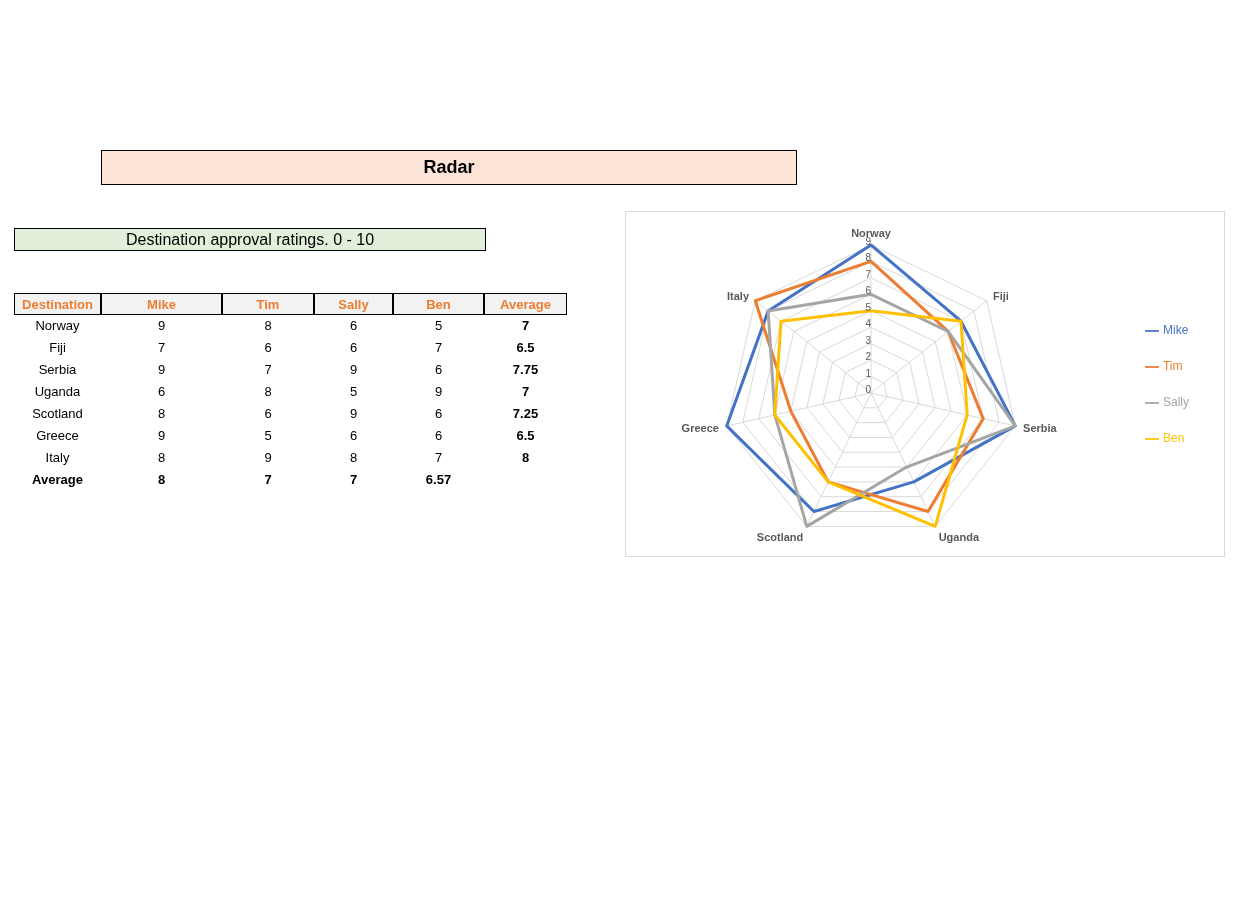 Image resolution: width=1243 pixels, height=906 pixels. I want to click on y-tick-label: 6, so click(868, 291).